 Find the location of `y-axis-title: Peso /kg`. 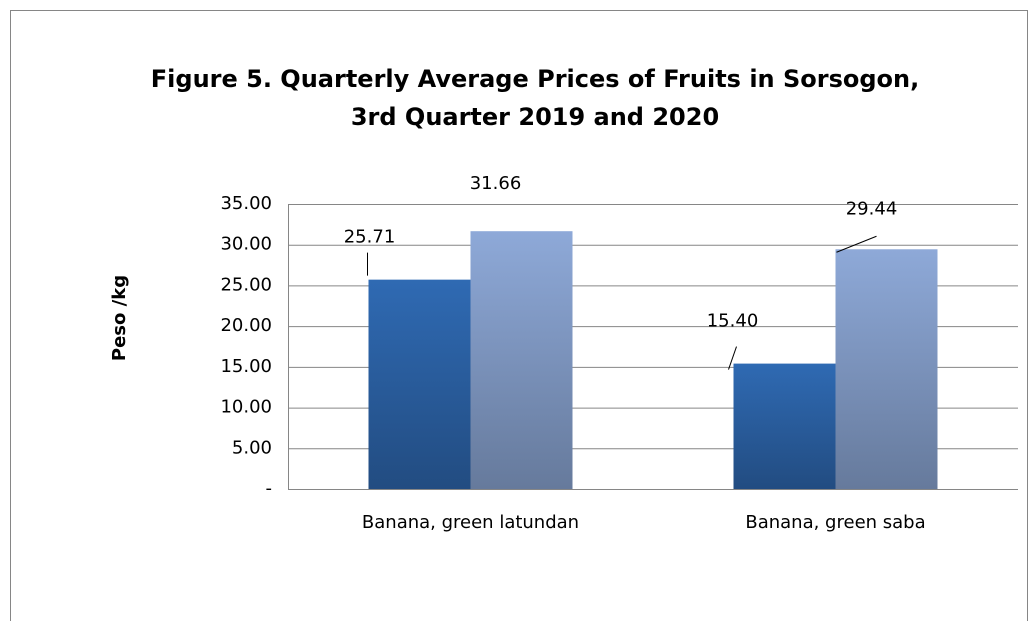

y-axis-title: Peso /kg is located at coordinates (119, 318).